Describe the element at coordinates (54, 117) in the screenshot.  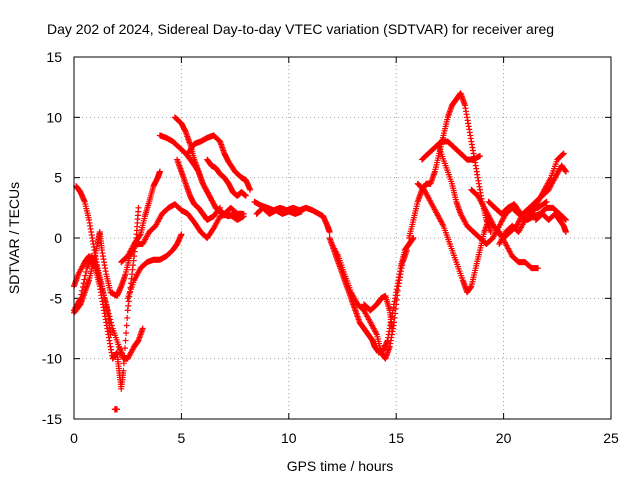
I see `y-tick-label: 10` at that location.